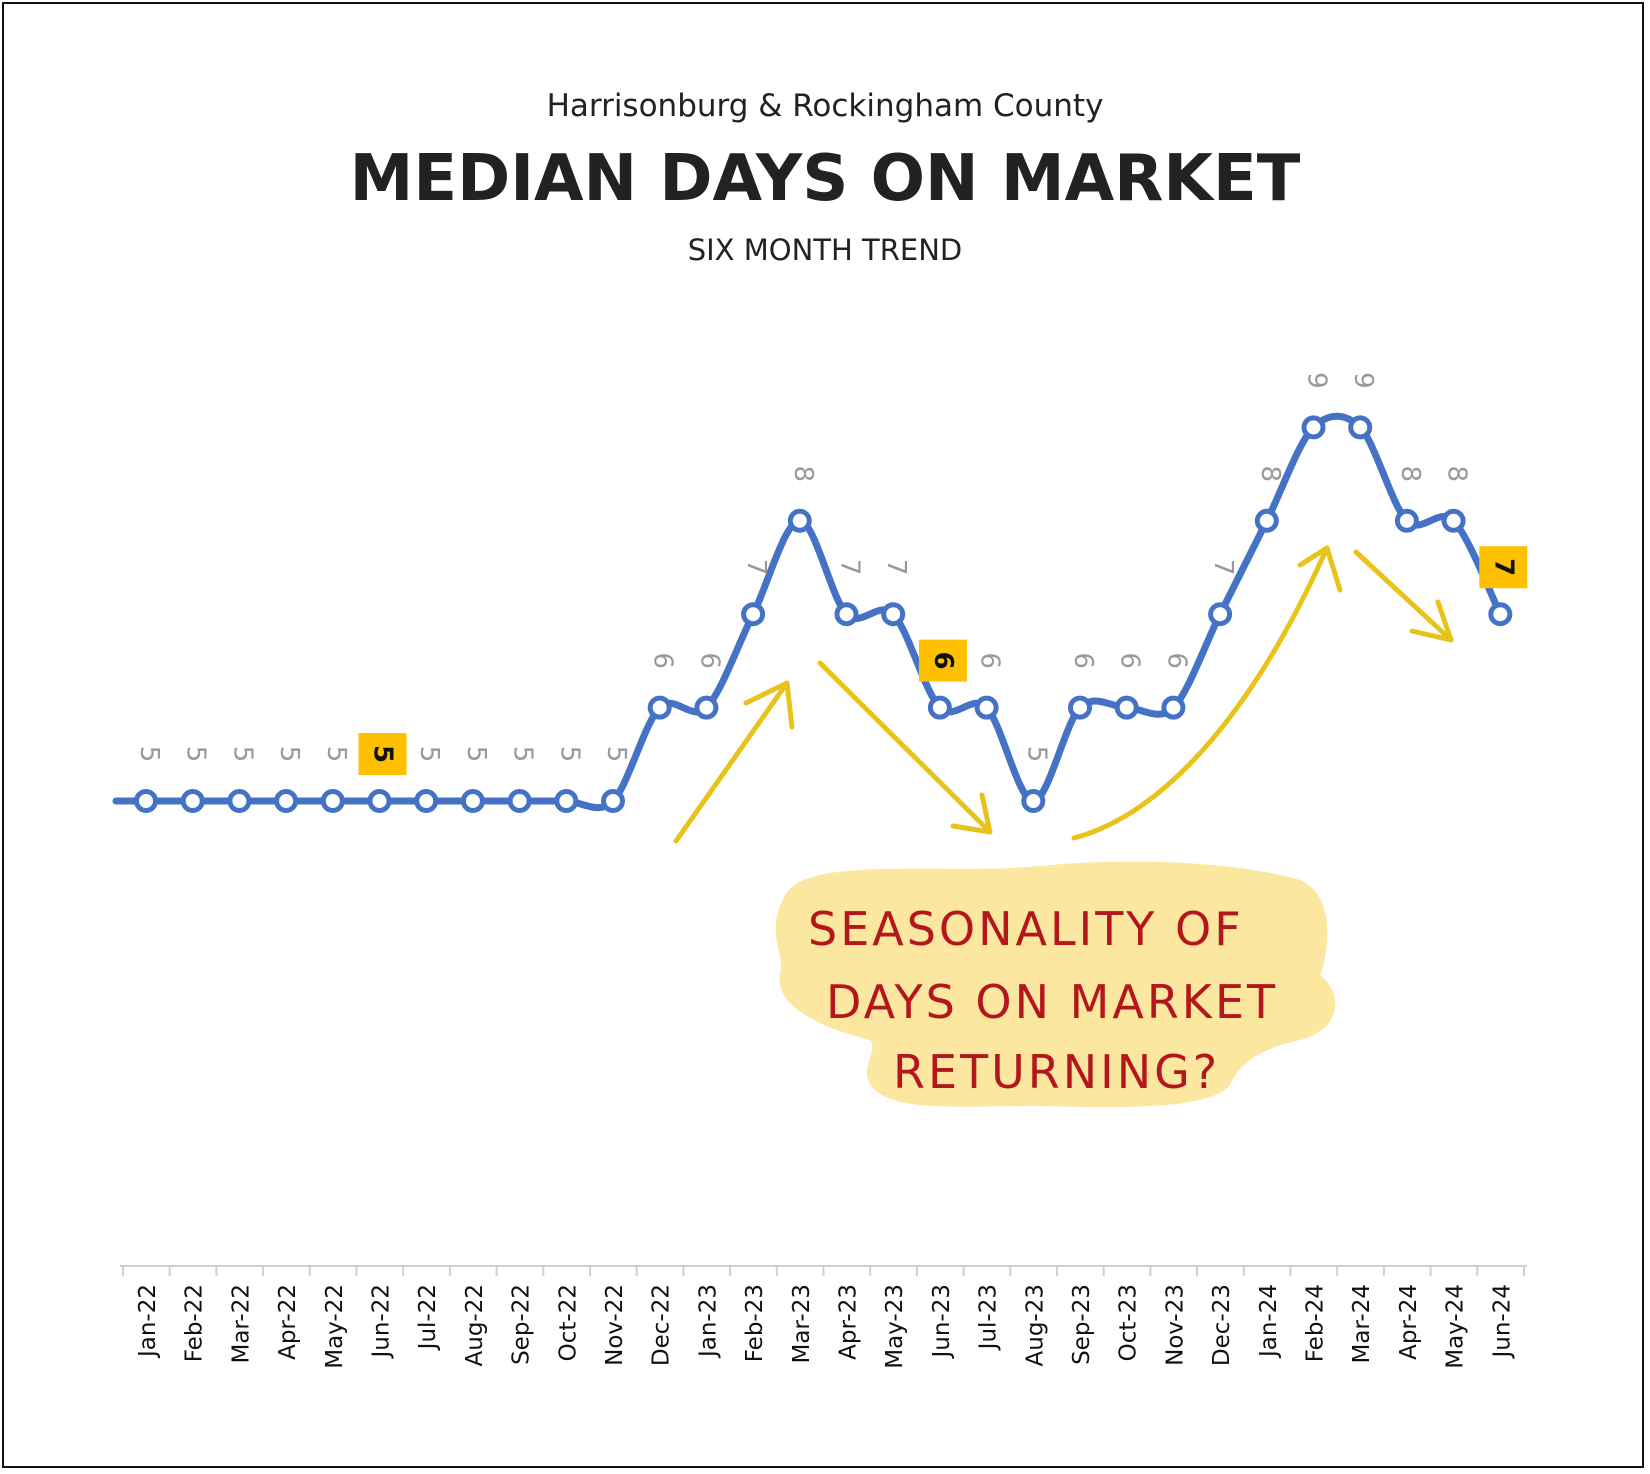  What do you see at coordinates (708, 1321) in the screenshot?
I see `x-tick-label: Jan-23` at bounding box center [708, 1321].